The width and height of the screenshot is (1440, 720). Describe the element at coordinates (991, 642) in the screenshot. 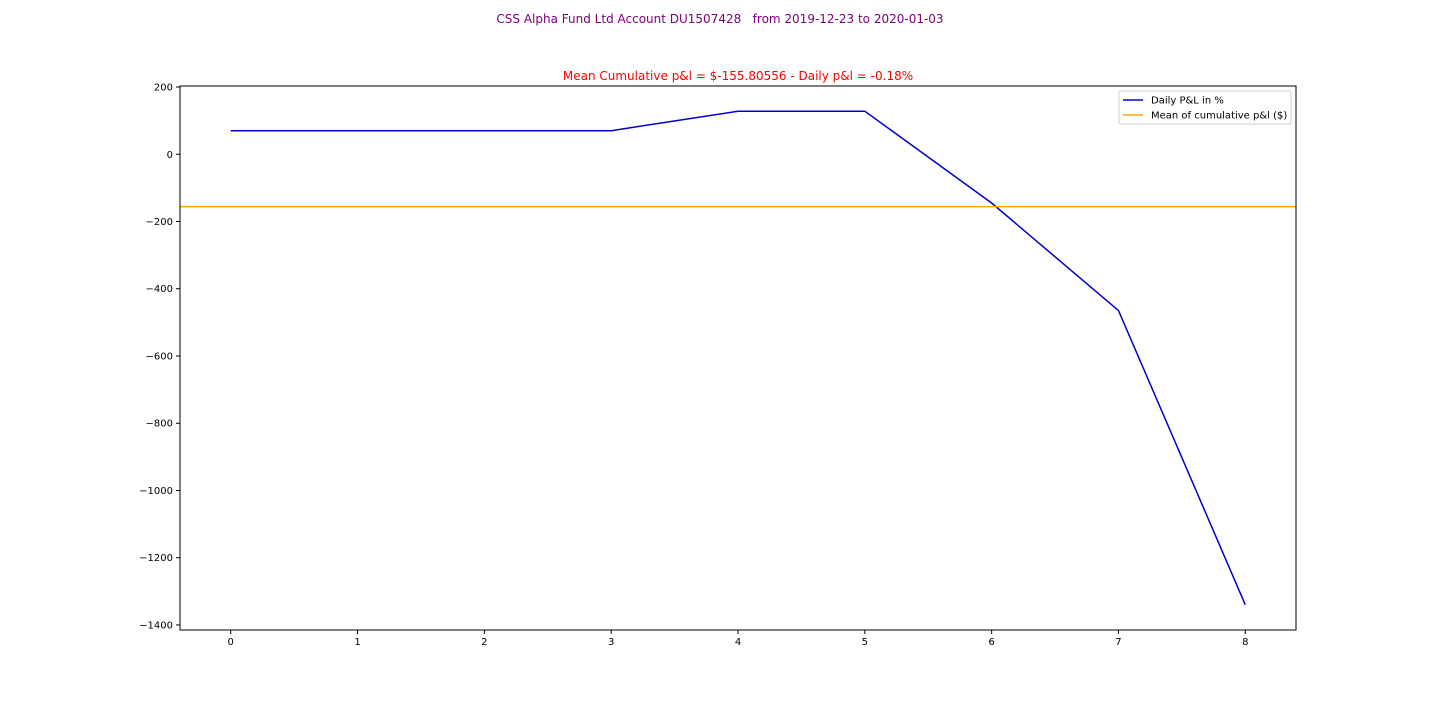

I see `x-tick-label: 6` at that location.